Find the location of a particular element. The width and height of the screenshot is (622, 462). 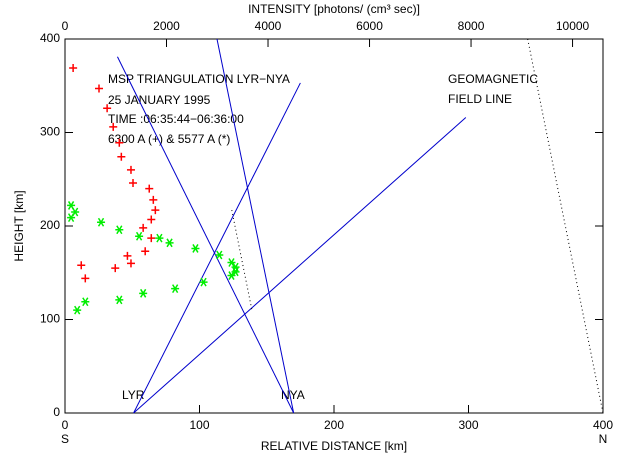

x-end-label: S is located at coordinates (65, 439).